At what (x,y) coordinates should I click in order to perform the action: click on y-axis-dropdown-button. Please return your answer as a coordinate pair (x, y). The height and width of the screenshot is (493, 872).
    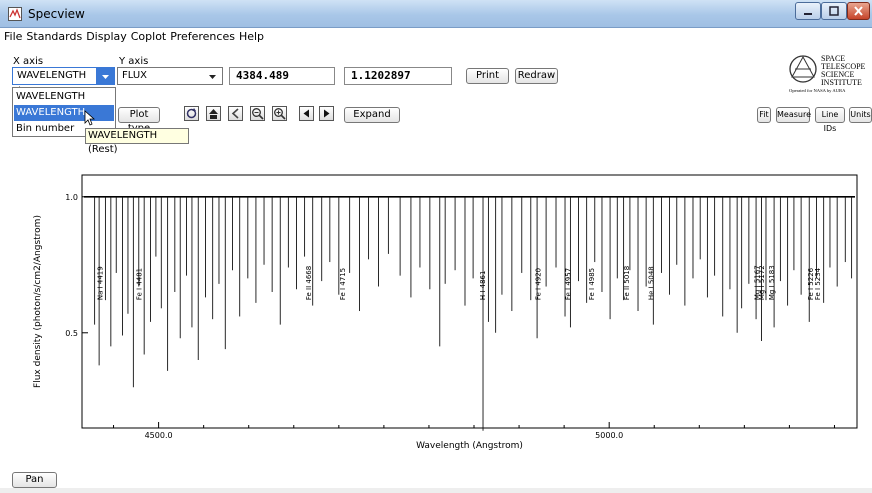
    Looking at the image, I should click on (213, 76).